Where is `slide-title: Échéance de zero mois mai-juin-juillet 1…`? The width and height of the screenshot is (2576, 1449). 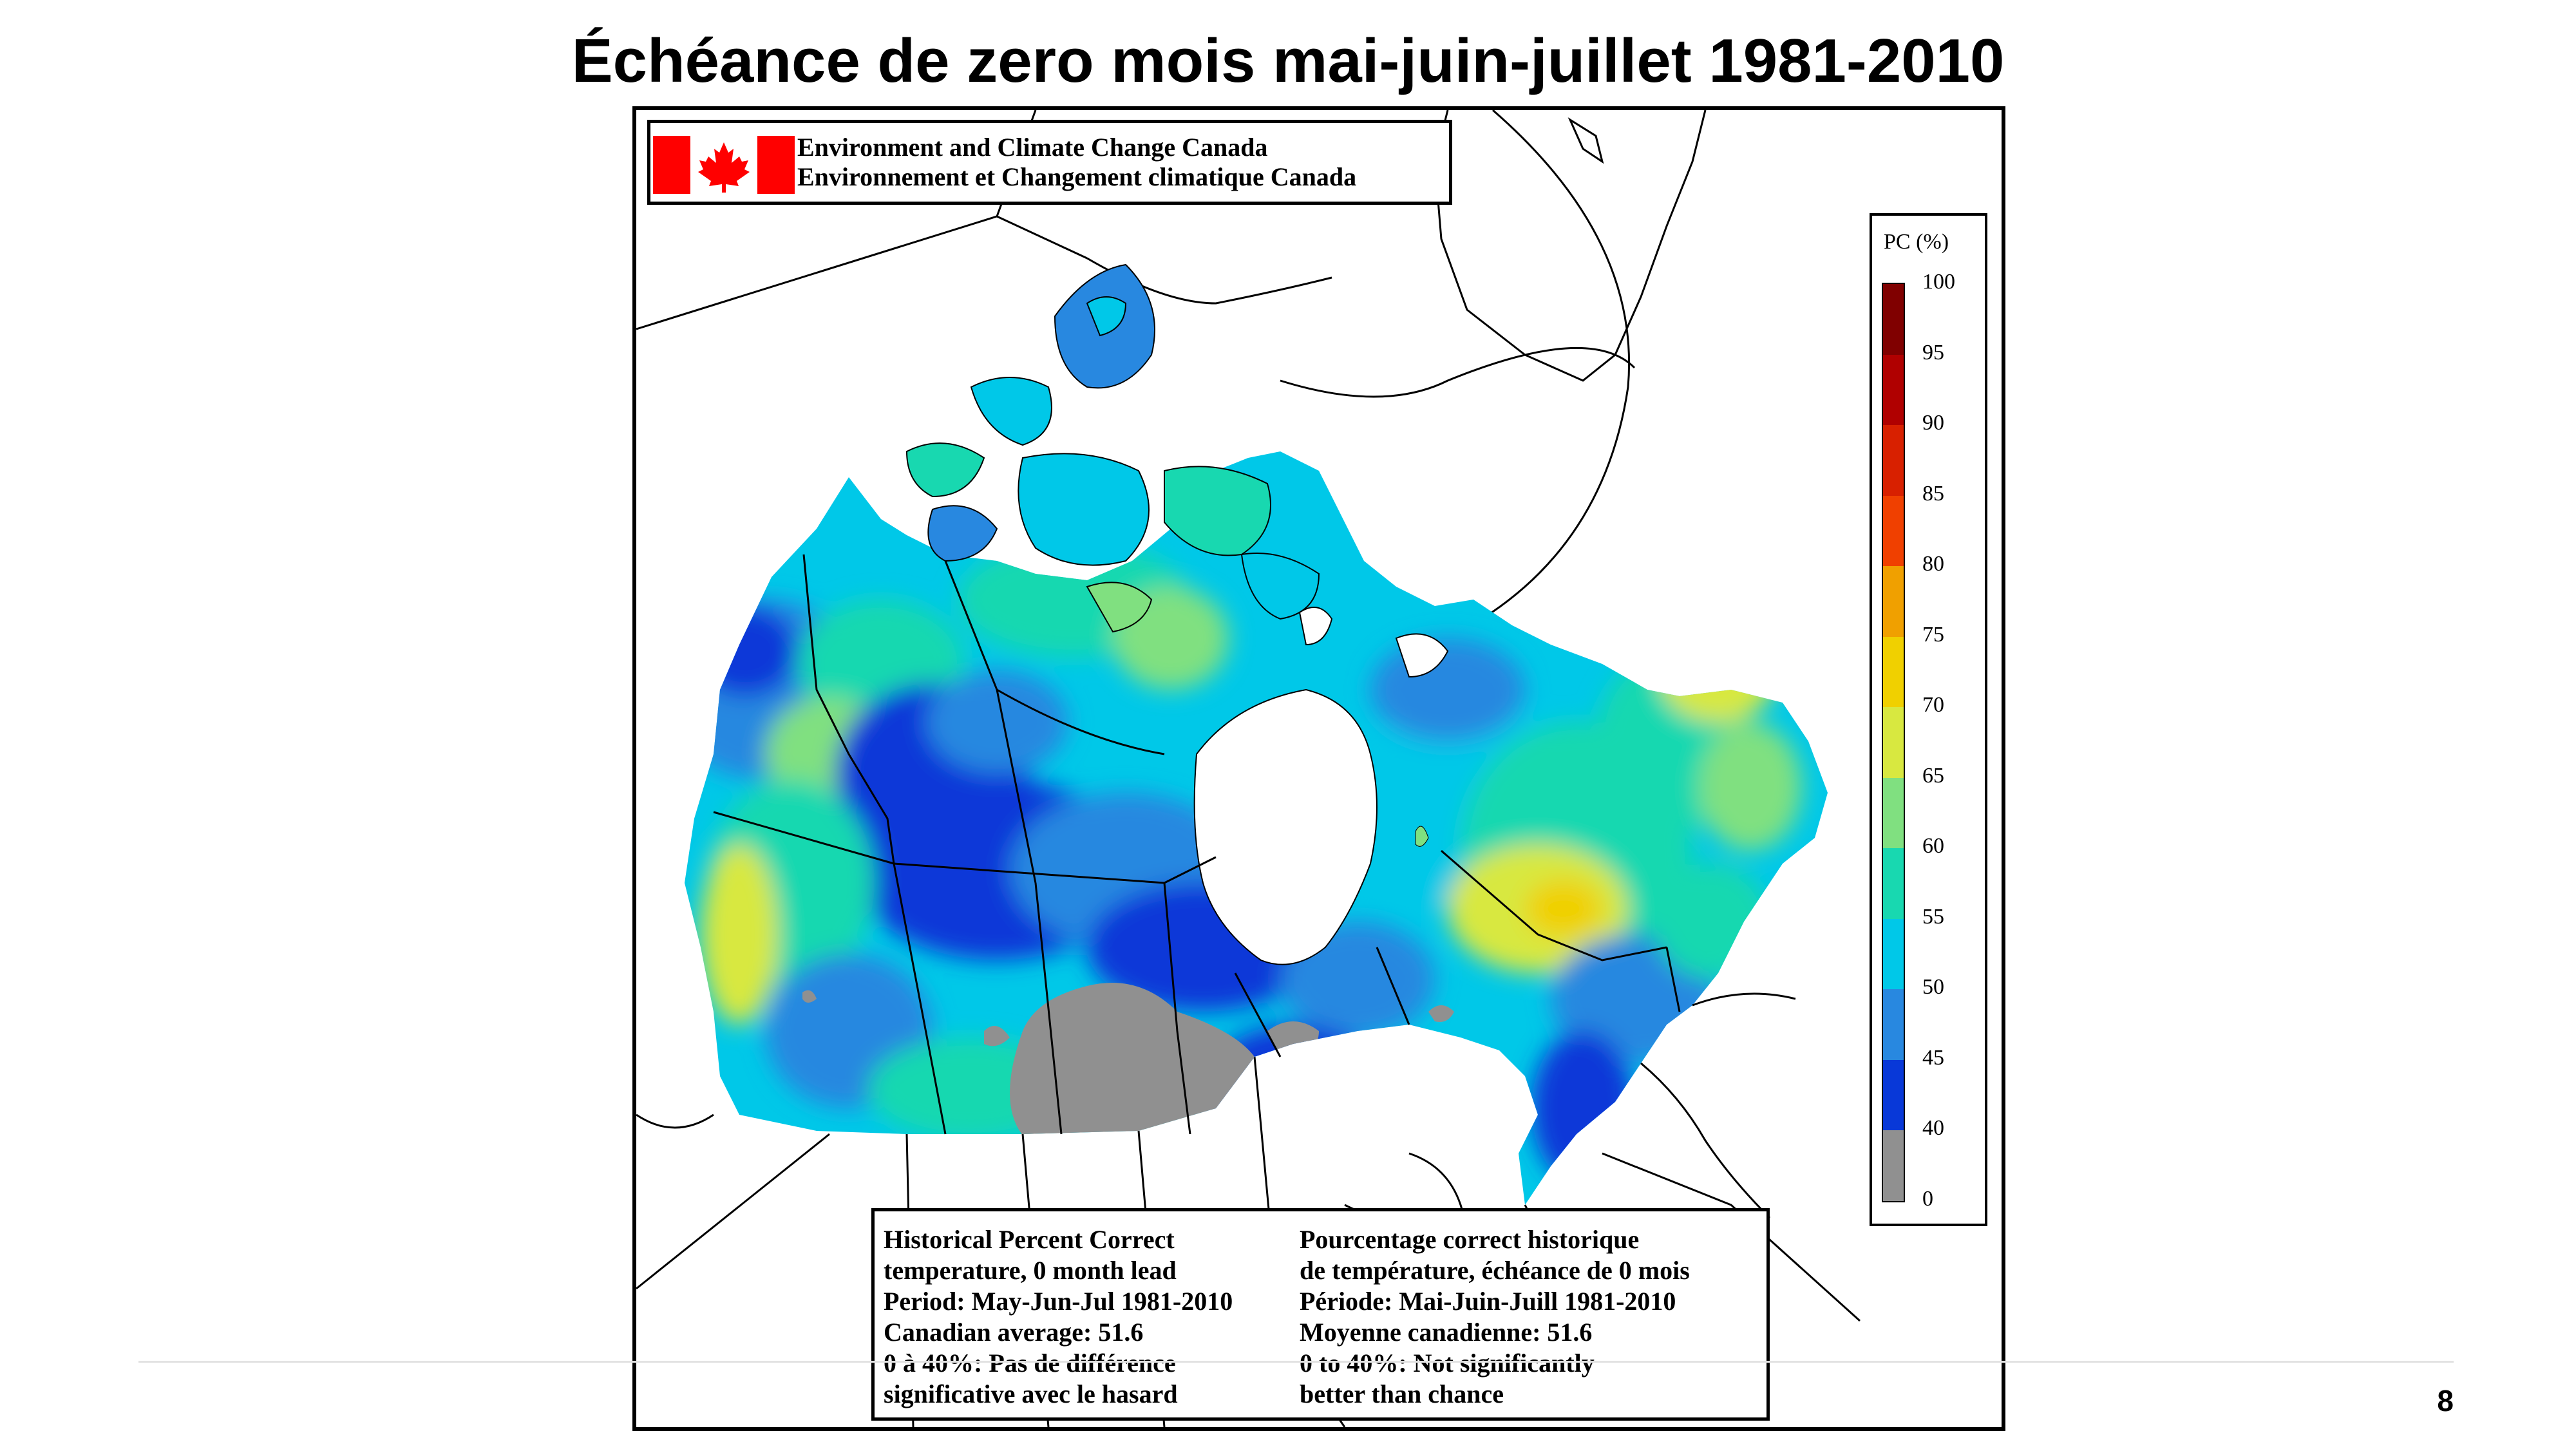
slide-title: Échéance de zero mois mai-juin-juillet 1… is located at coordinates (1288, 60).